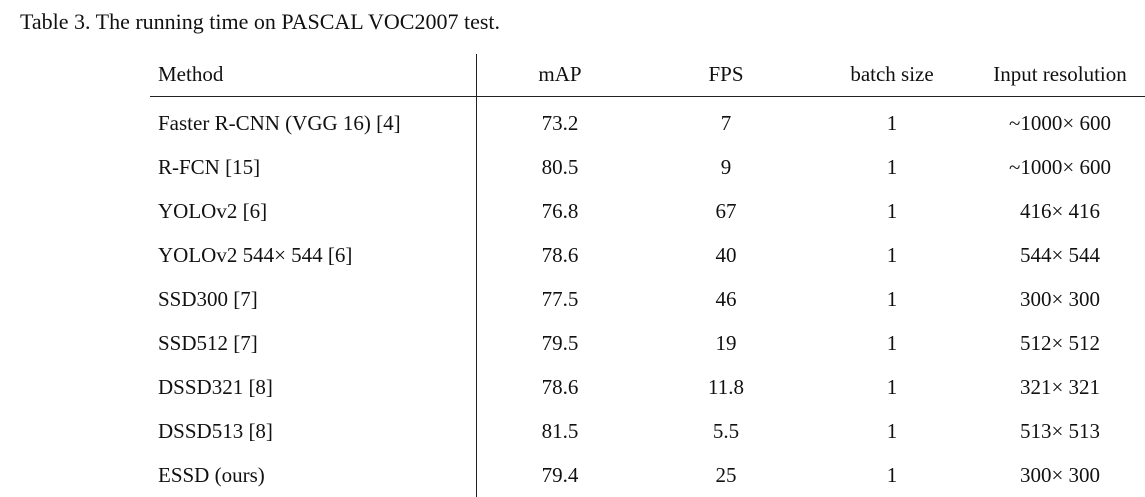  What do you see at coordinates (560, 75) in the screenshot?
I see `header-map: mAP` at bounding box center [560, 75].